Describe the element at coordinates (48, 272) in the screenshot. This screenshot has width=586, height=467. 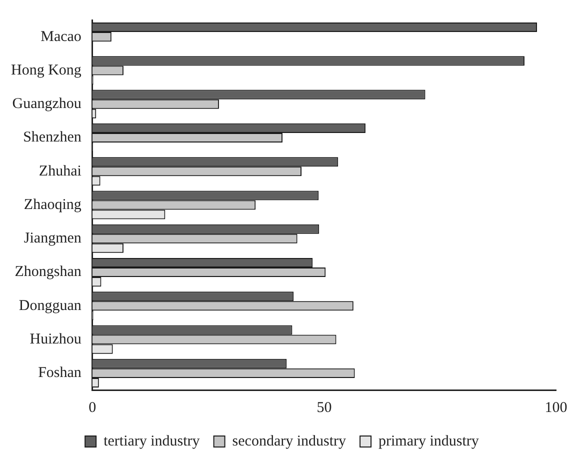
I see `y-tick-label: Zhongshan` at that location.